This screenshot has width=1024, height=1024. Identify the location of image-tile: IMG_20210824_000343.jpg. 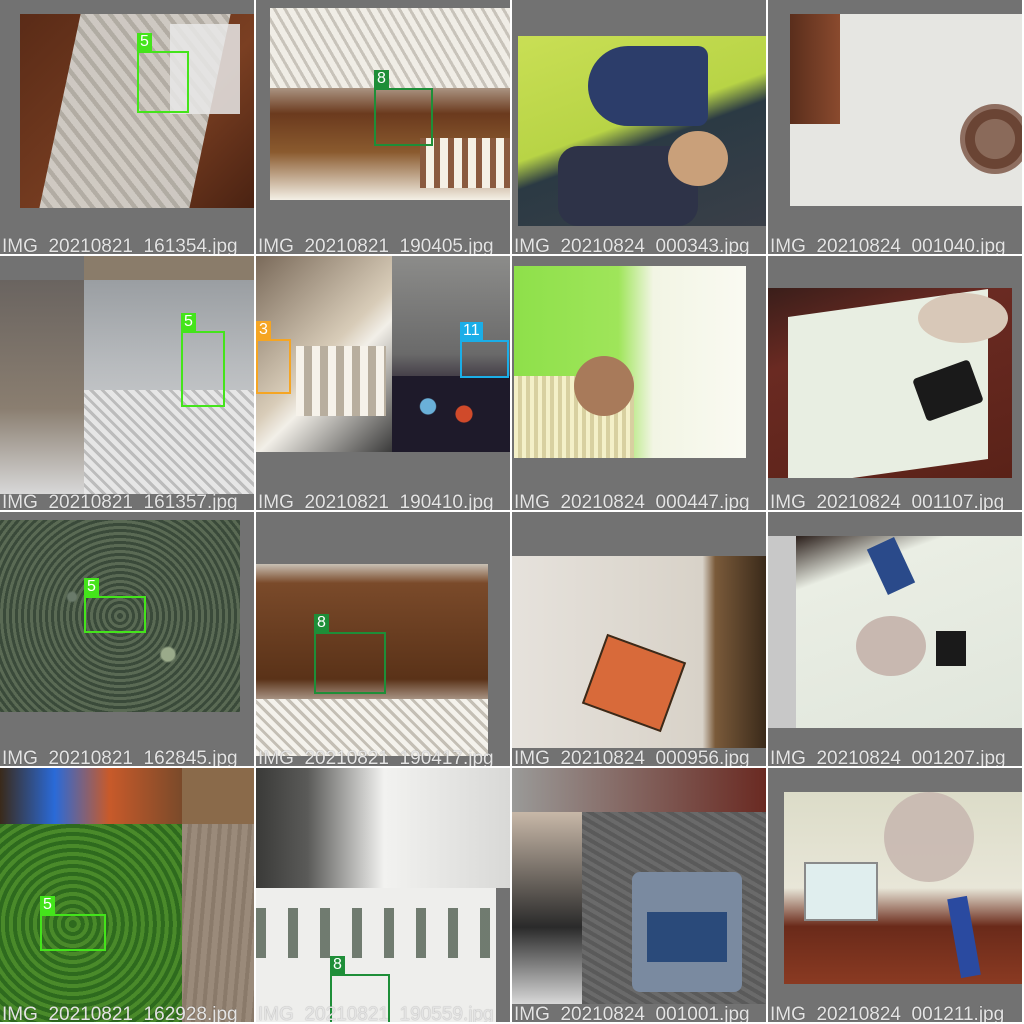
(640, 128).